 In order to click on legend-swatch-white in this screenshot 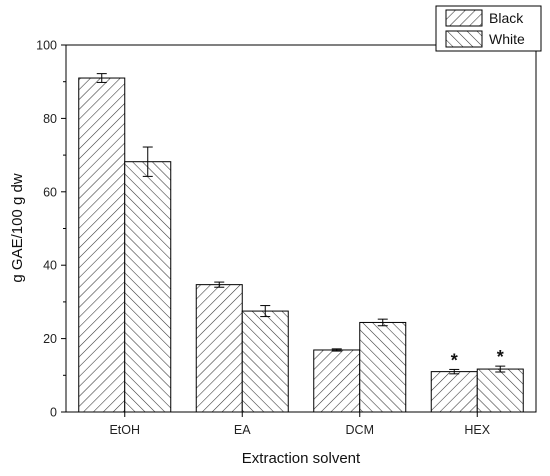, I will do `click(464, 39)`.